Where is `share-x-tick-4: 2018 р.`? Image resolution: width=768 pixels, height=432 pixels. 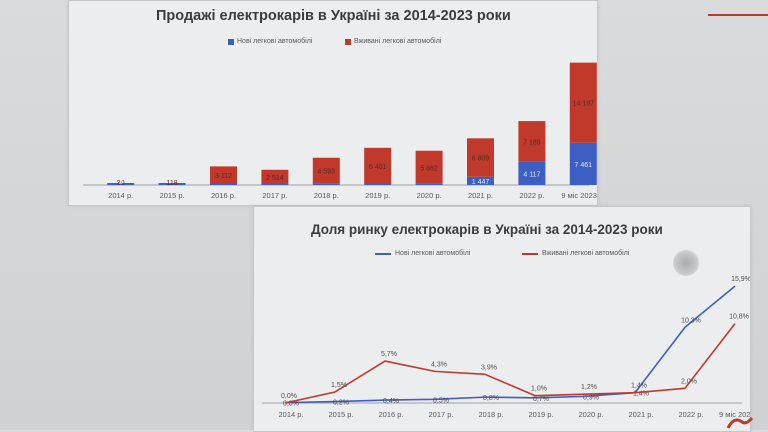
share-x-tick-4: 2018 р. is located at coordinates (490, 414).